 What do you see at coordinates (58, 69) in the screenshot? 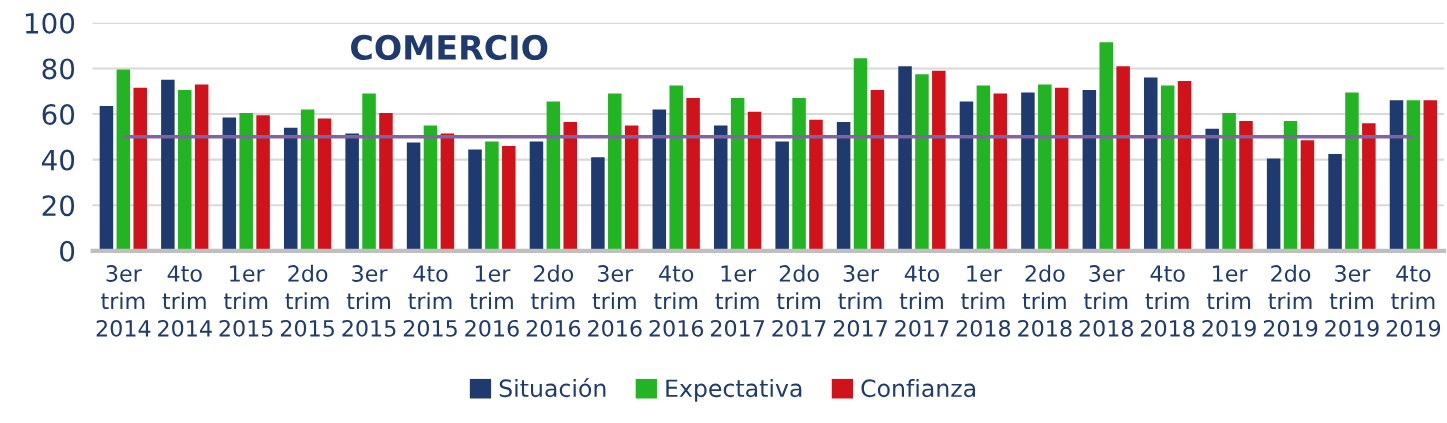
I see `y-tick-label: 80` at bounding box center [58, 69].